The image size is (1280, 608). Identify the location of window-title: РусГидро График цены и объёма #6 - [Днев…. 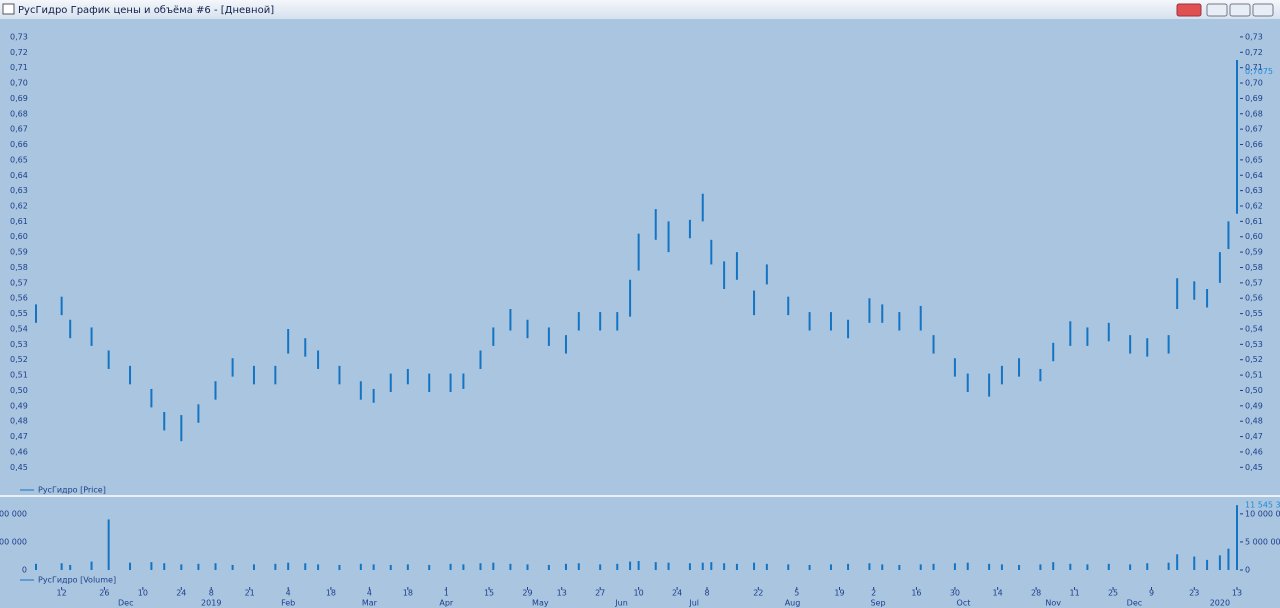
(146, 10).